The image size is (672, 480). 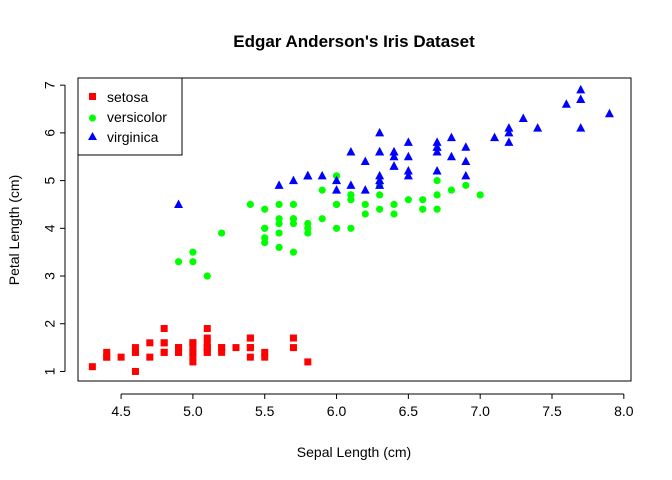 What do you see at coordinates (50, 324) in the screenshot?
I see `y-tick-label: 2` at bounding box center [50, 324].